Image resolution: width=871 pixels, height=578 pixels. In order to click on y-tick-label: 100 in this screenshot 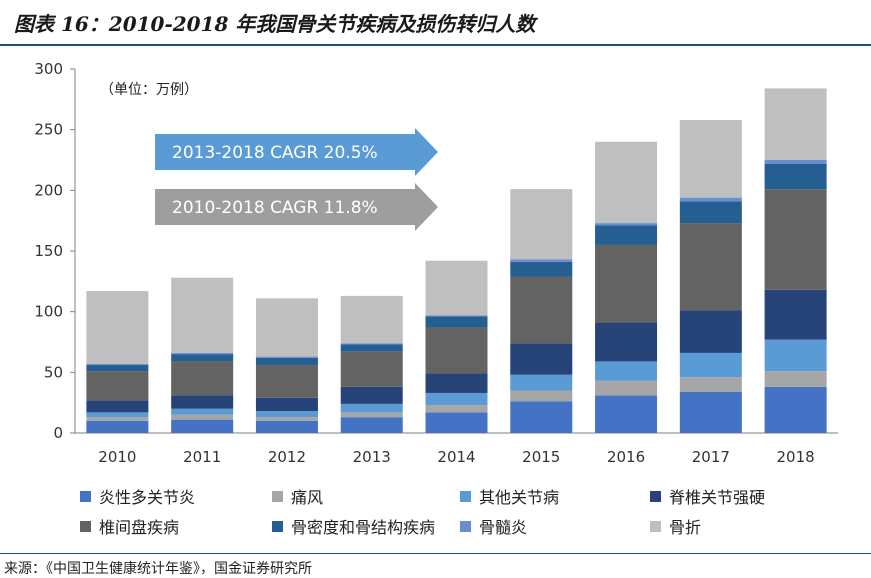, I will do `click(48, 312)`.